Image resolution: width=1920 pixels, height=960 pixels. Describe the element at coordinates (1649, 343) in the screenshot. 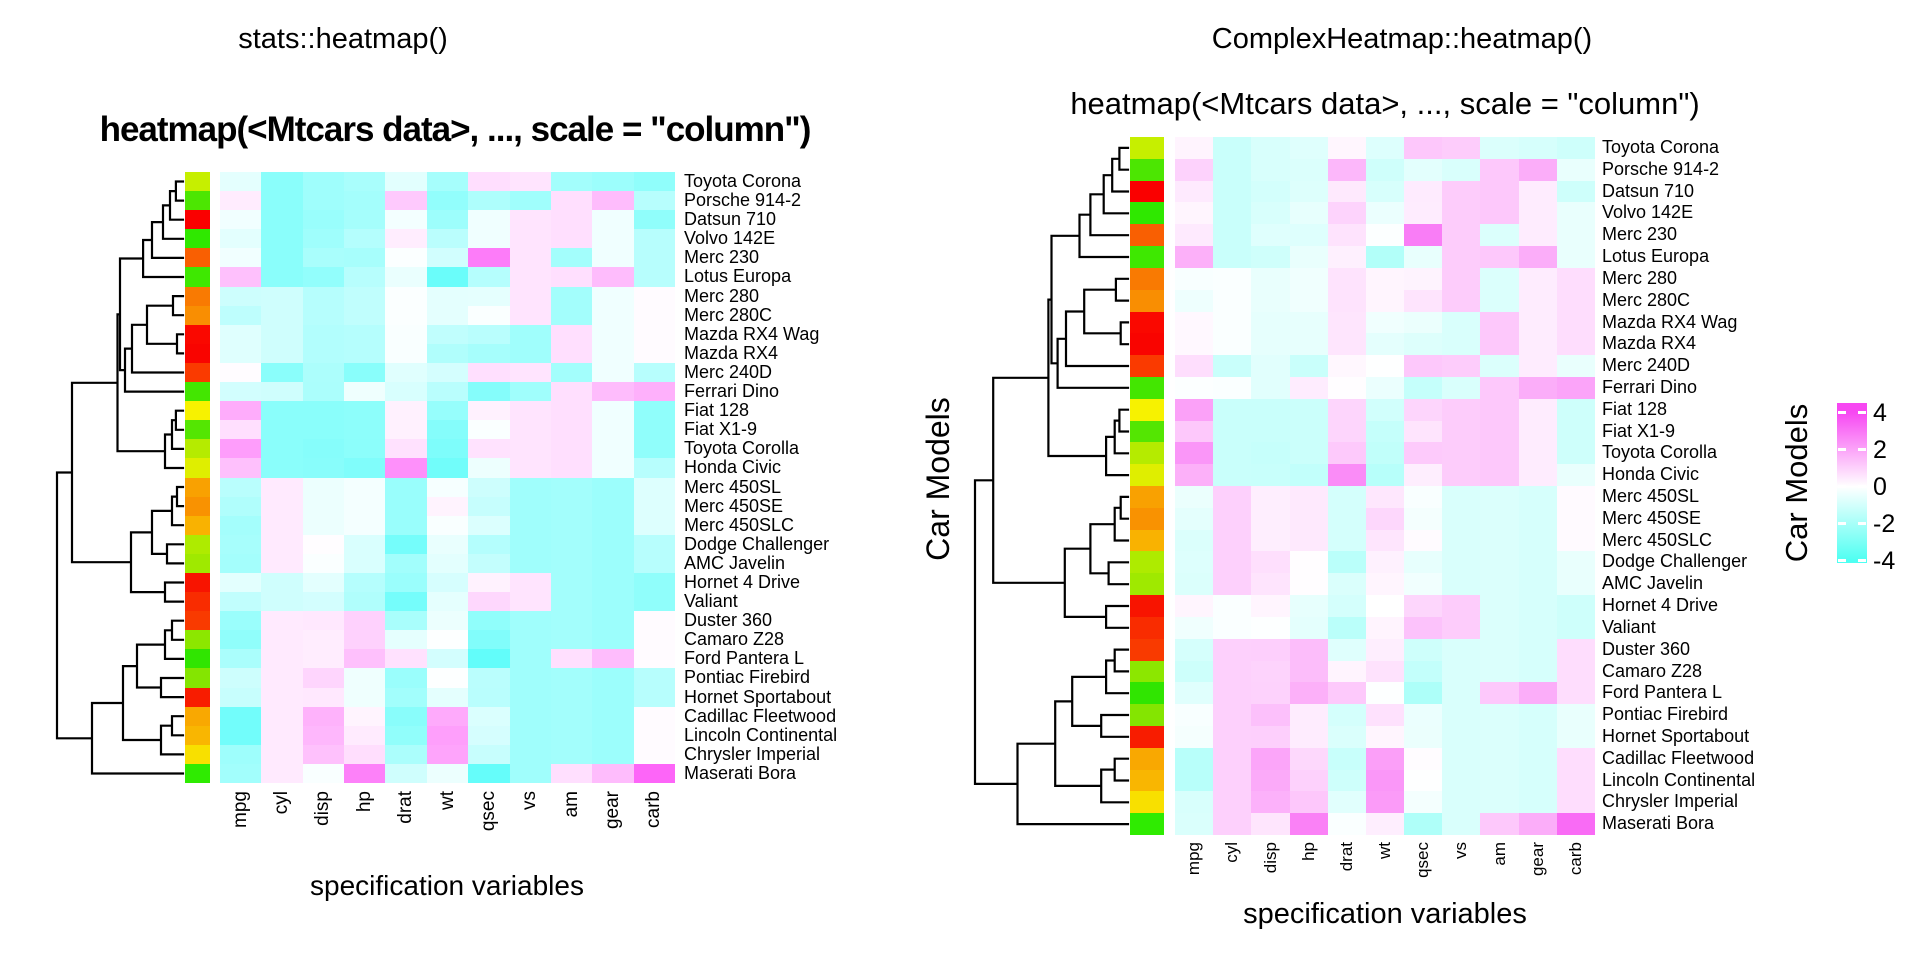

I see `row-label: Mazda RX4` at that location.